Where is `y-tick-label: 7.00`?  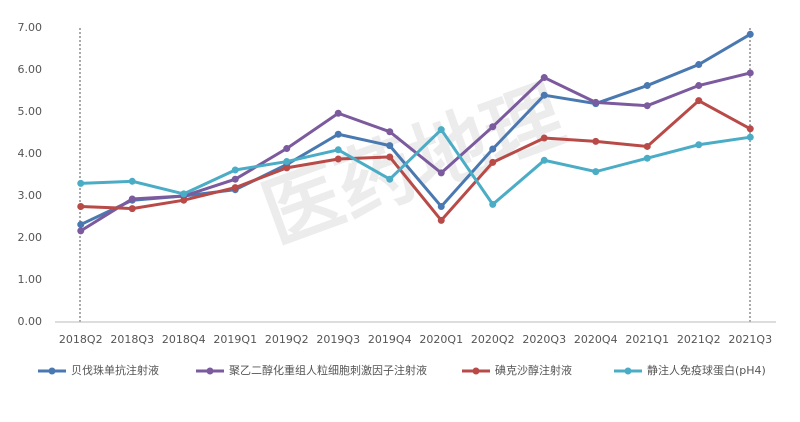
y-tick-label: 7.00 is located at coordinates (30, 27).